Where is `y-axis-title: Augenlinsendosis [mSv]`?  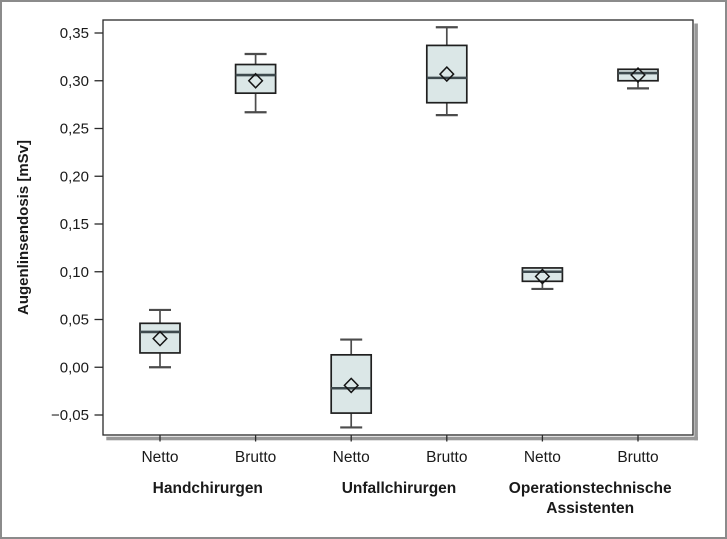 y-axis-title: Augenlinsendosis [mSv] is located at coordinates (23, 227).